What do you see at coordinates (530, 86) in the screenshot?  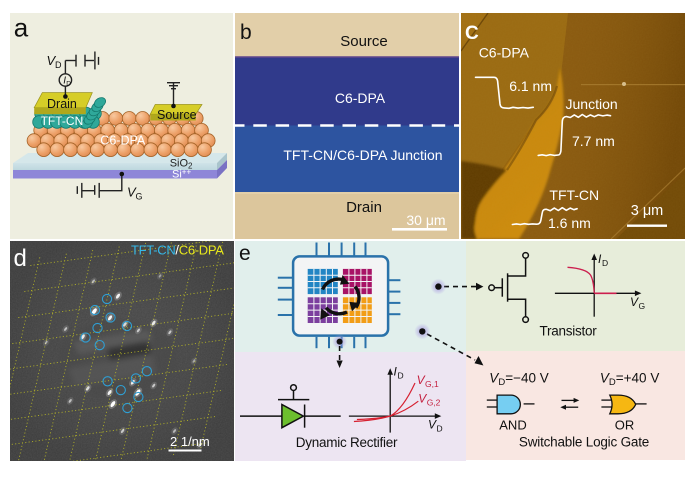 I see `svg-text: 6.1 nm` at bounding box center [530, 86].